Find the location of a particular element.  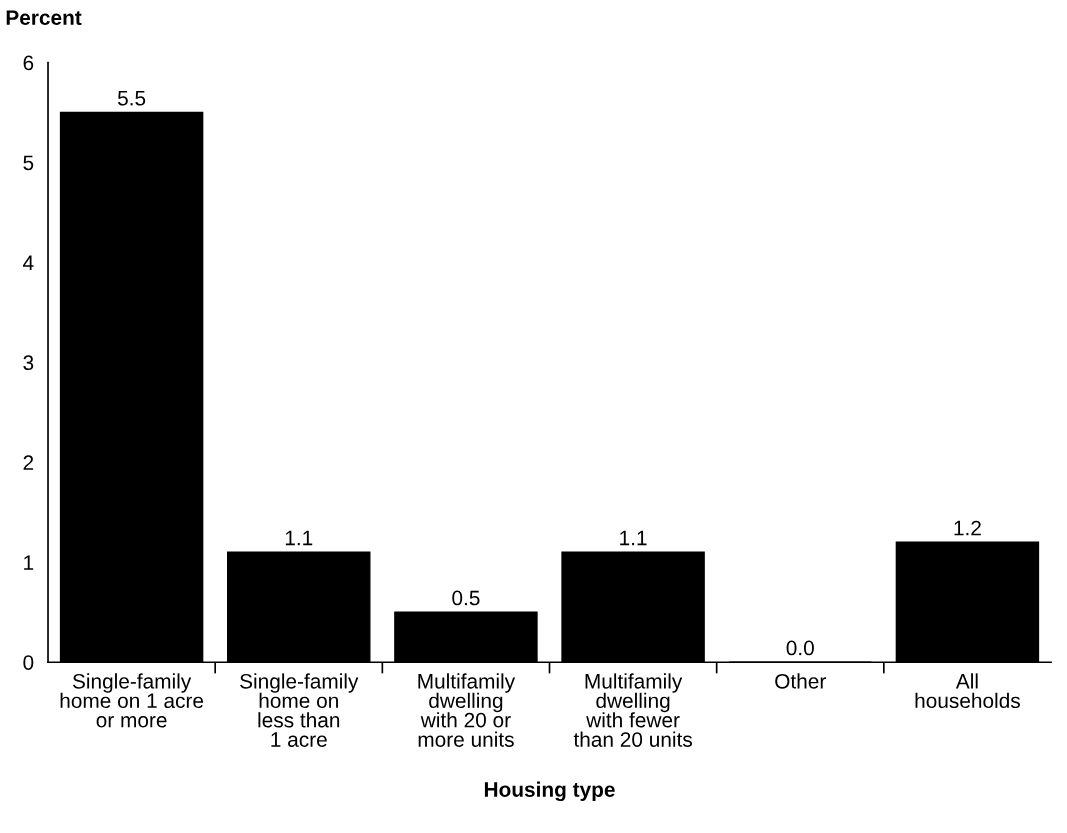

y-tick-label: 2 is located at coordinates (28, 462).